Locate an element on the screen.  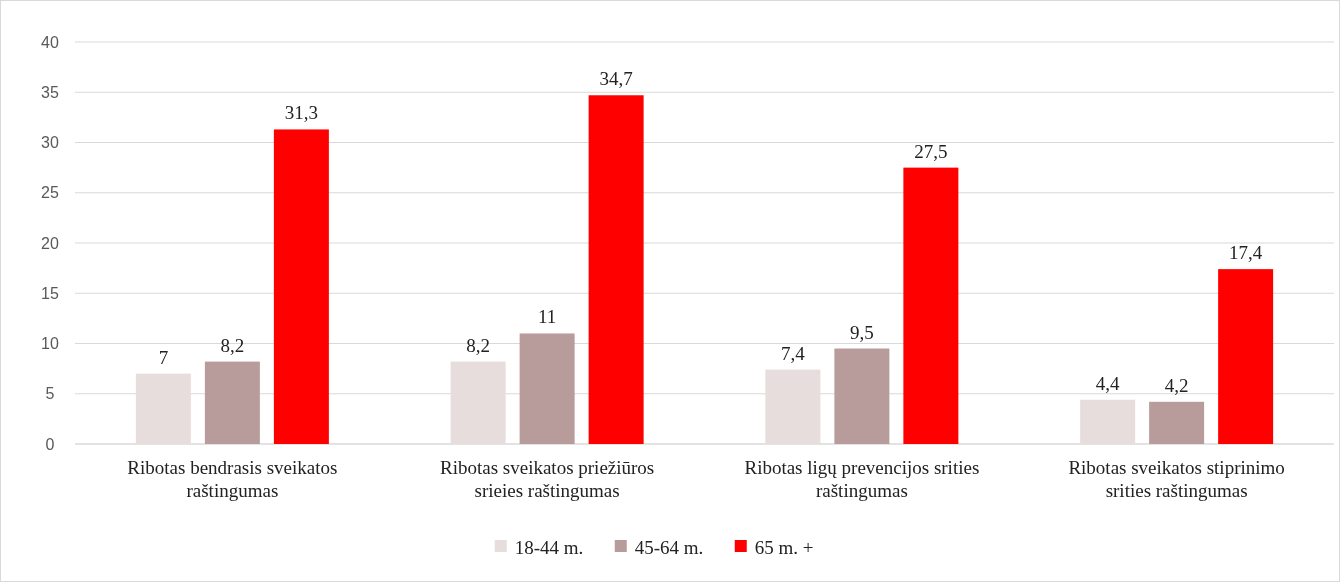
y-tick-label: 10 is located at coordinates (50, 344).